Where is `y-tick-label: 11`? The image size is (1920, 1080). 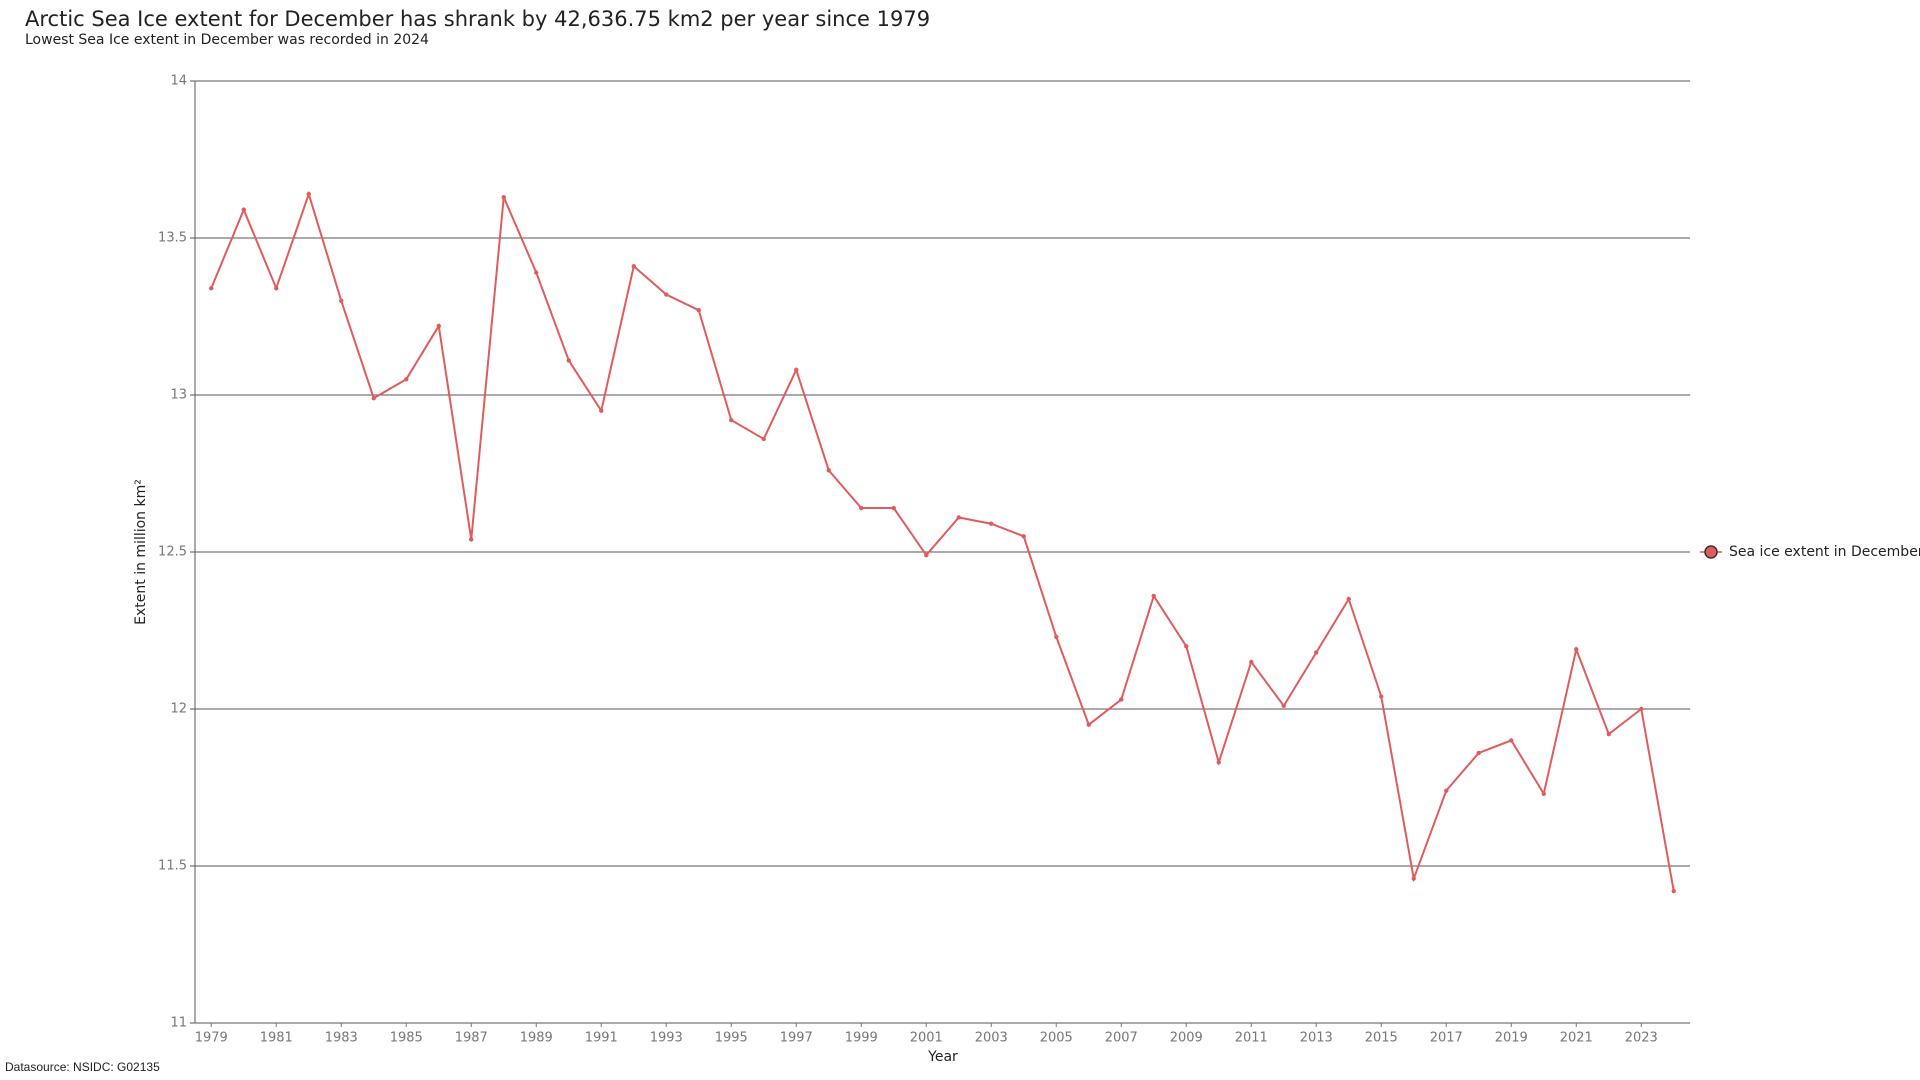 y-tick-label: 11 is located at coordinates (178, 1023).